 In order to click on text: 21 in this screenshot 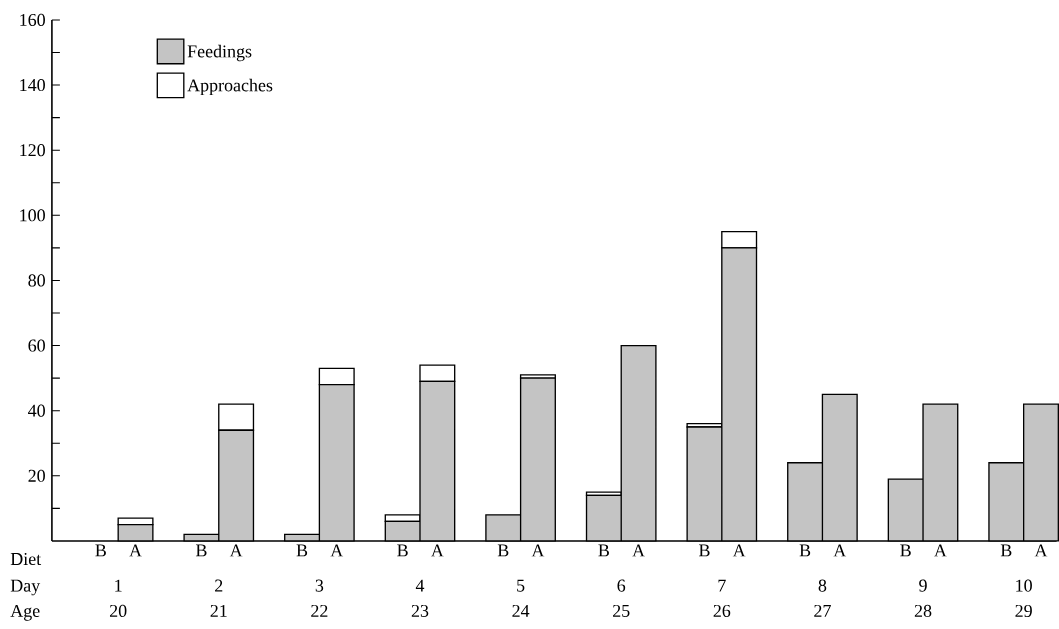, I will do `click(218, 611)`.